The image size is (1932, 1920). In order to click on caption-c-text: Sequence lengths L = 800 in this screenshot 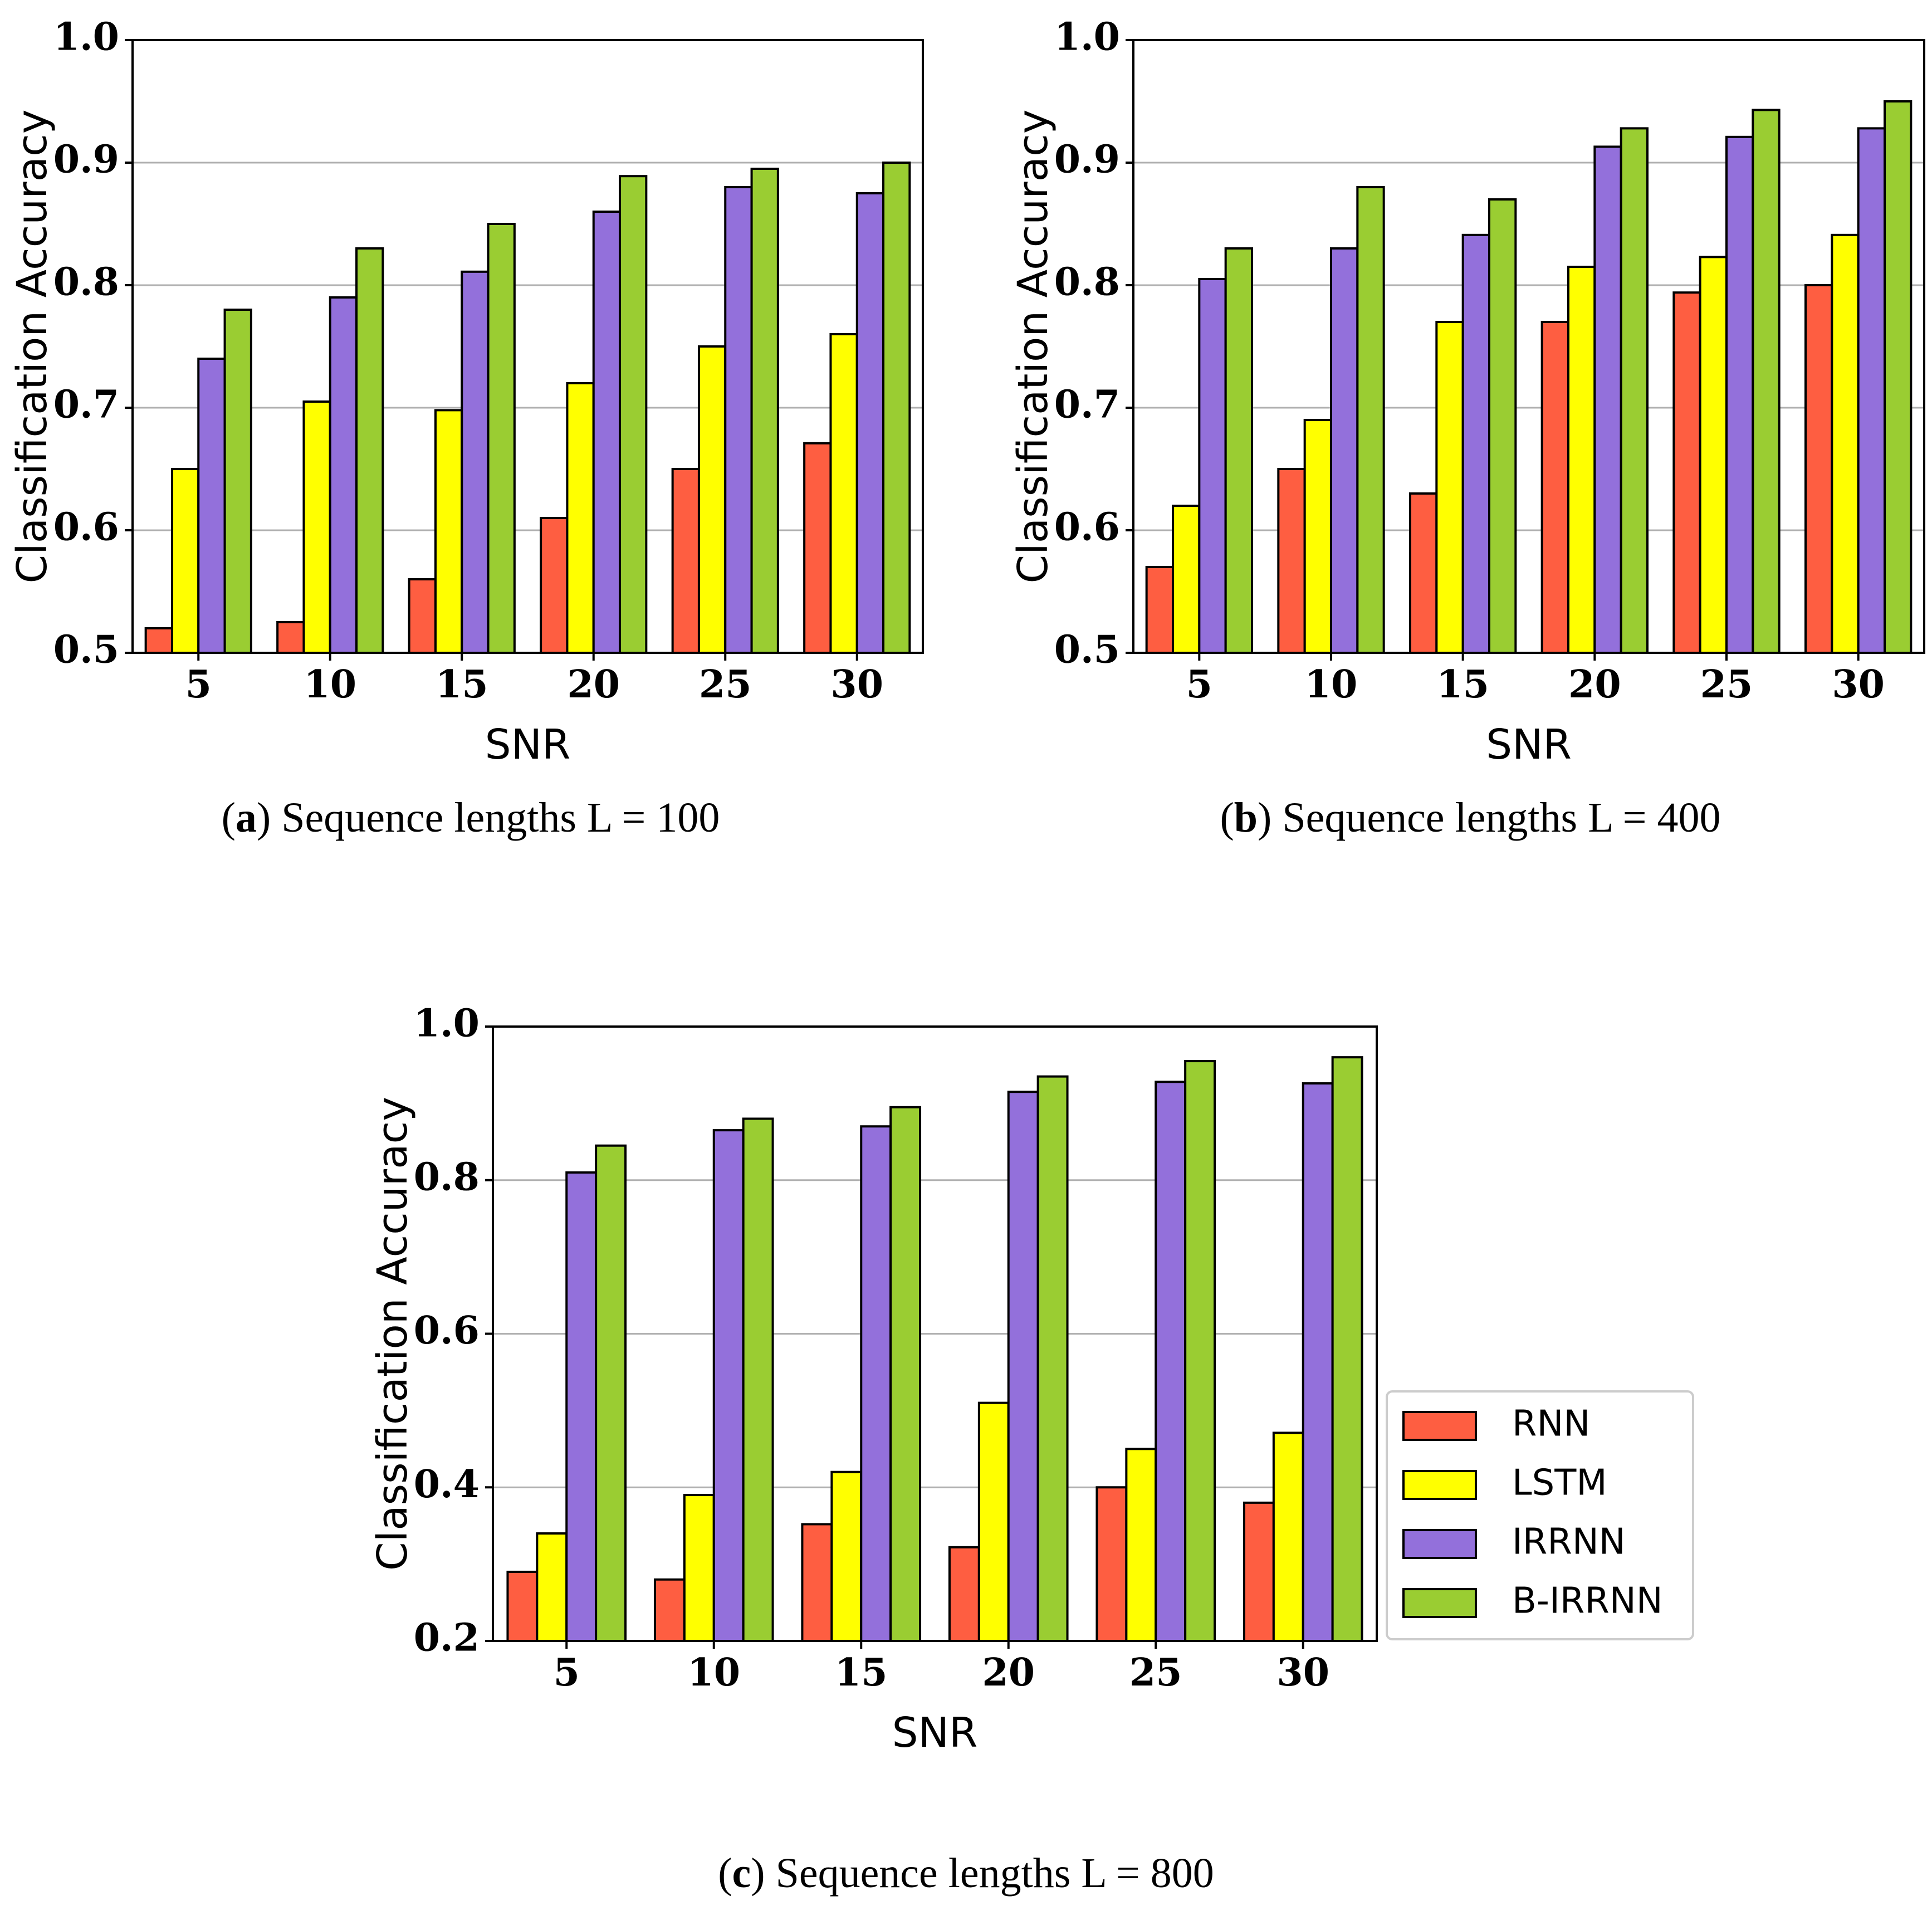, I will do `click(994, 1873)`.